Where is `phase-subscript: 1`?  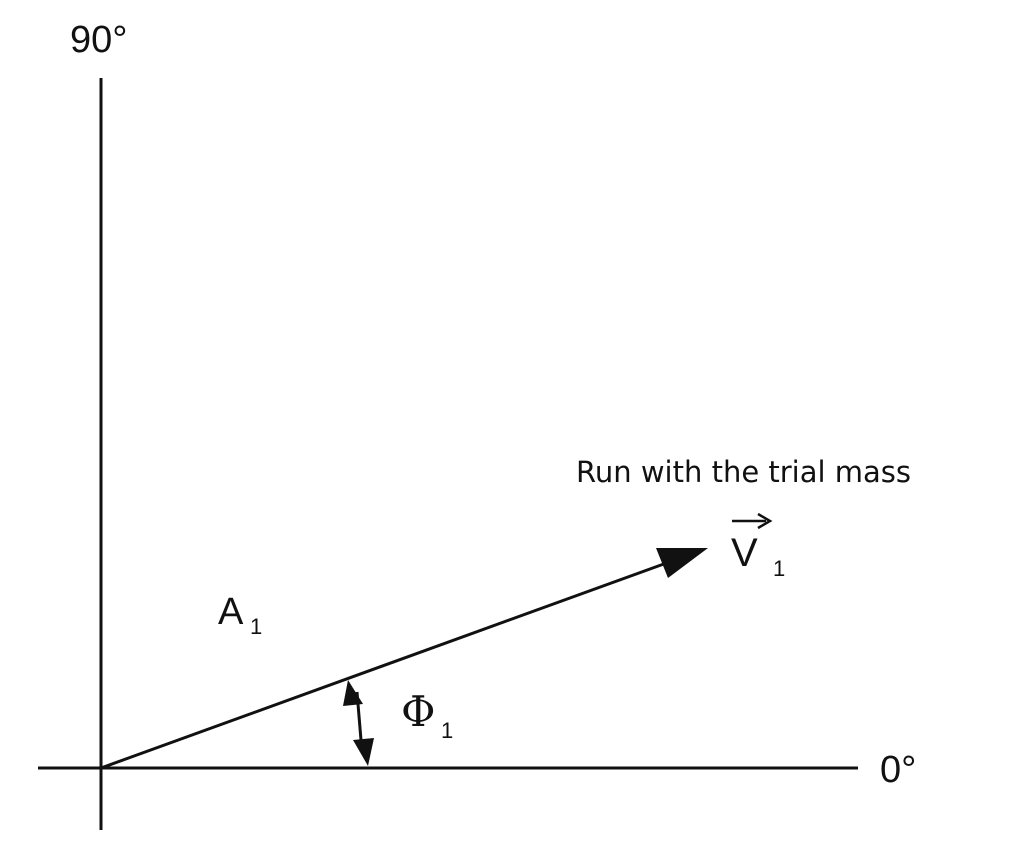 phase-subscript: 1 is located at coordinates (447, 730).